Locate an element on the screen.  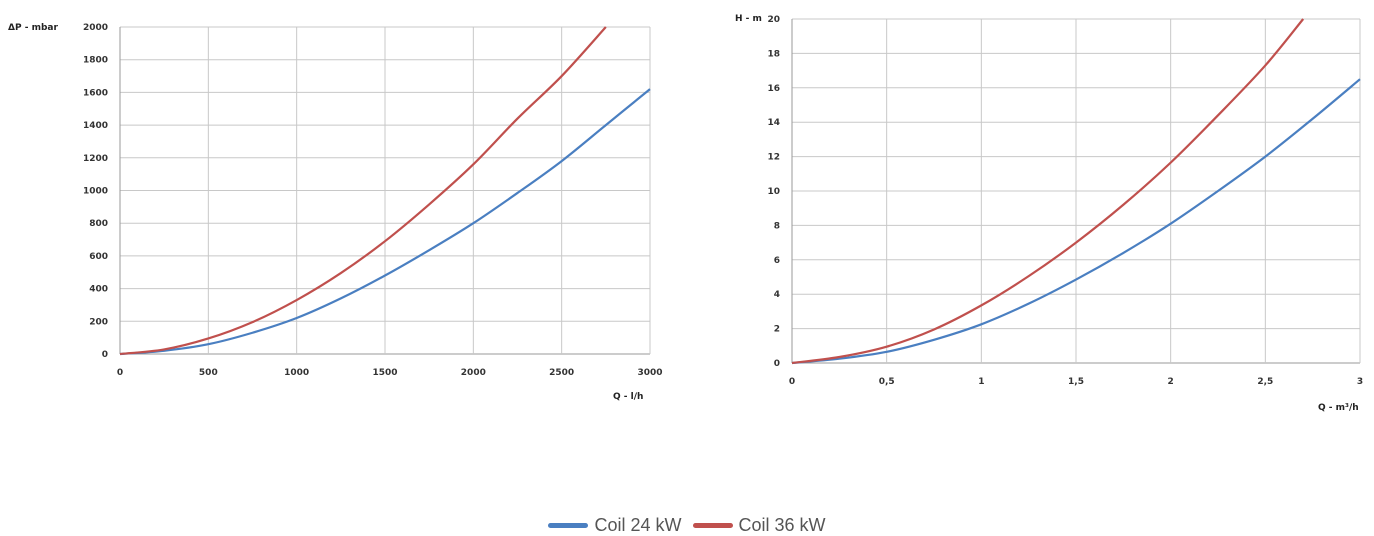
left-xtick-label: 0 is located at coordinates (120, 373).